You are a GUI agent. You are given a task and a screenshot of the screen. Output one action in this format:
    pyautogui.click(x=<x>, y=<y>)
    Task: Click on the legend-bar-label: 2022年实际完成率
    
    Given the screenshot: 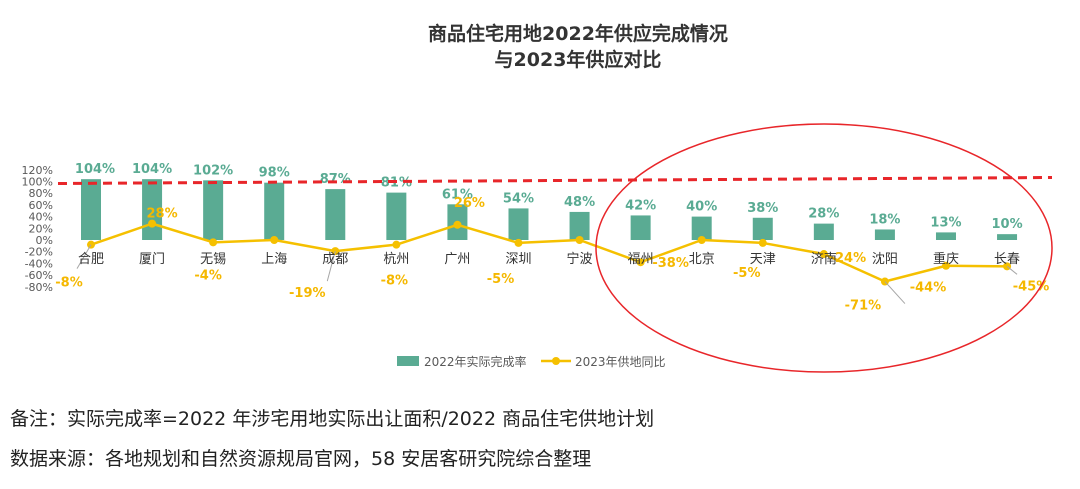 What is the action you would take?
    pyautogui.click(x=475, y=361)
    